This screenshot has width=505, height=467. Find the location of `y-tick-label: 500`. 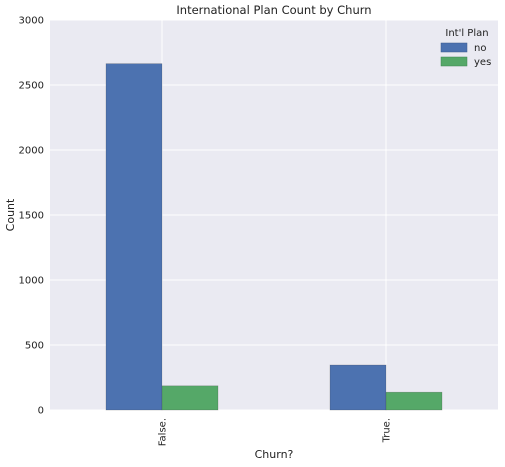

y-tick-label: 500 is located at coordinates (34, 346).